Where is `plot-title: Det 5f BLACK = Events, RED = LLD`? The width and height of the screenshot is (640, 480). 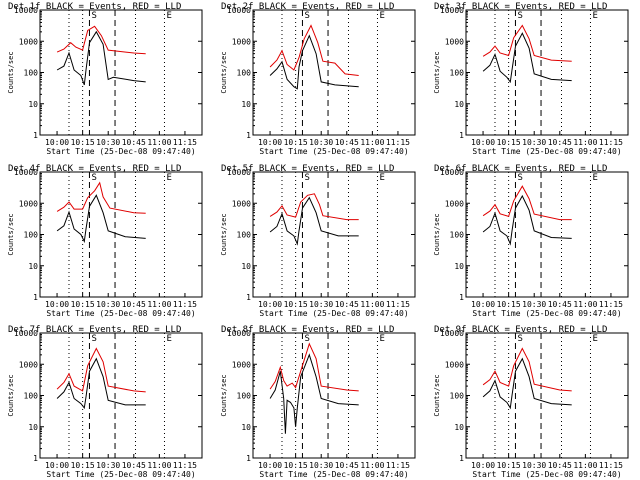 plot-title: Det 5f BLACK = Events, RED = LLD is located at coordinates (307, 169).